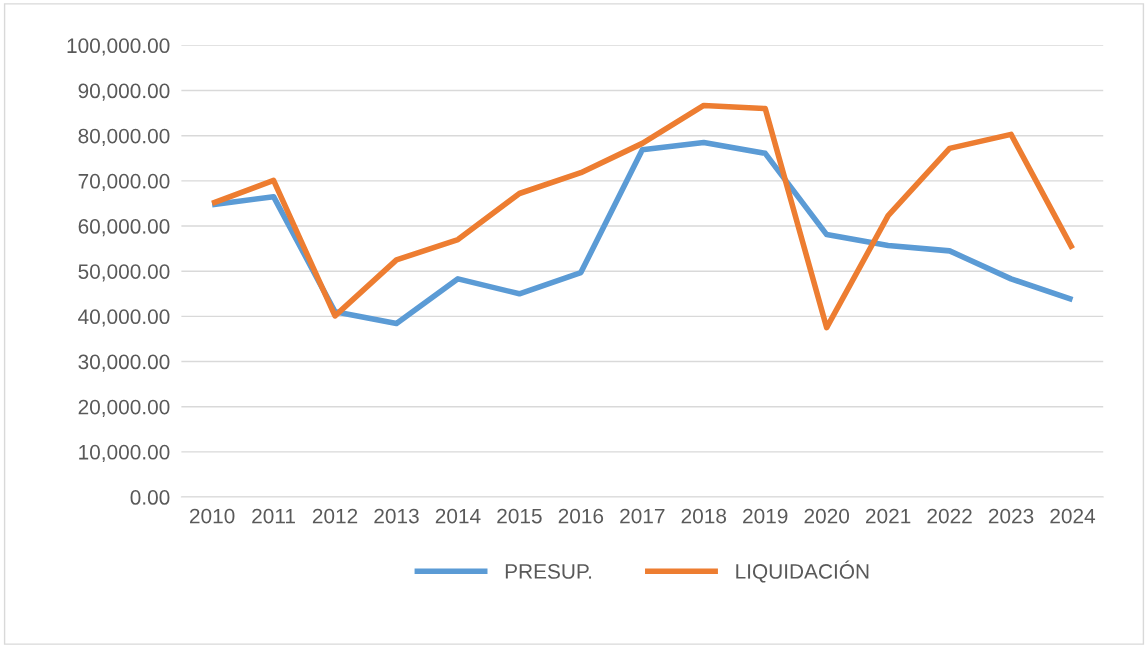 Image resolution: width=1148 pixels, height=648 pixels. What do you see at coordinates (124, 318) in the screenshot?
I see `y-tick-label: 40,000.00` at bounding box center [124, 318].